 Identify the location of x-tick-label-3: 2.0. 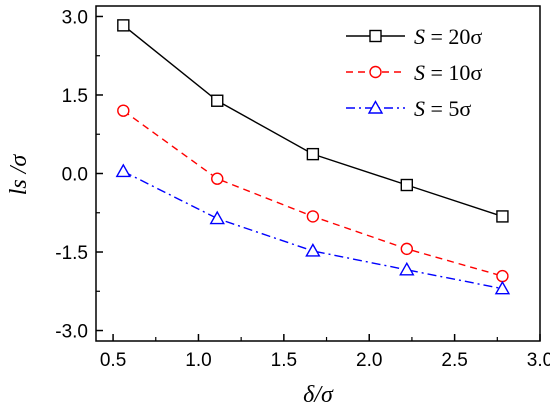
(369, 360).